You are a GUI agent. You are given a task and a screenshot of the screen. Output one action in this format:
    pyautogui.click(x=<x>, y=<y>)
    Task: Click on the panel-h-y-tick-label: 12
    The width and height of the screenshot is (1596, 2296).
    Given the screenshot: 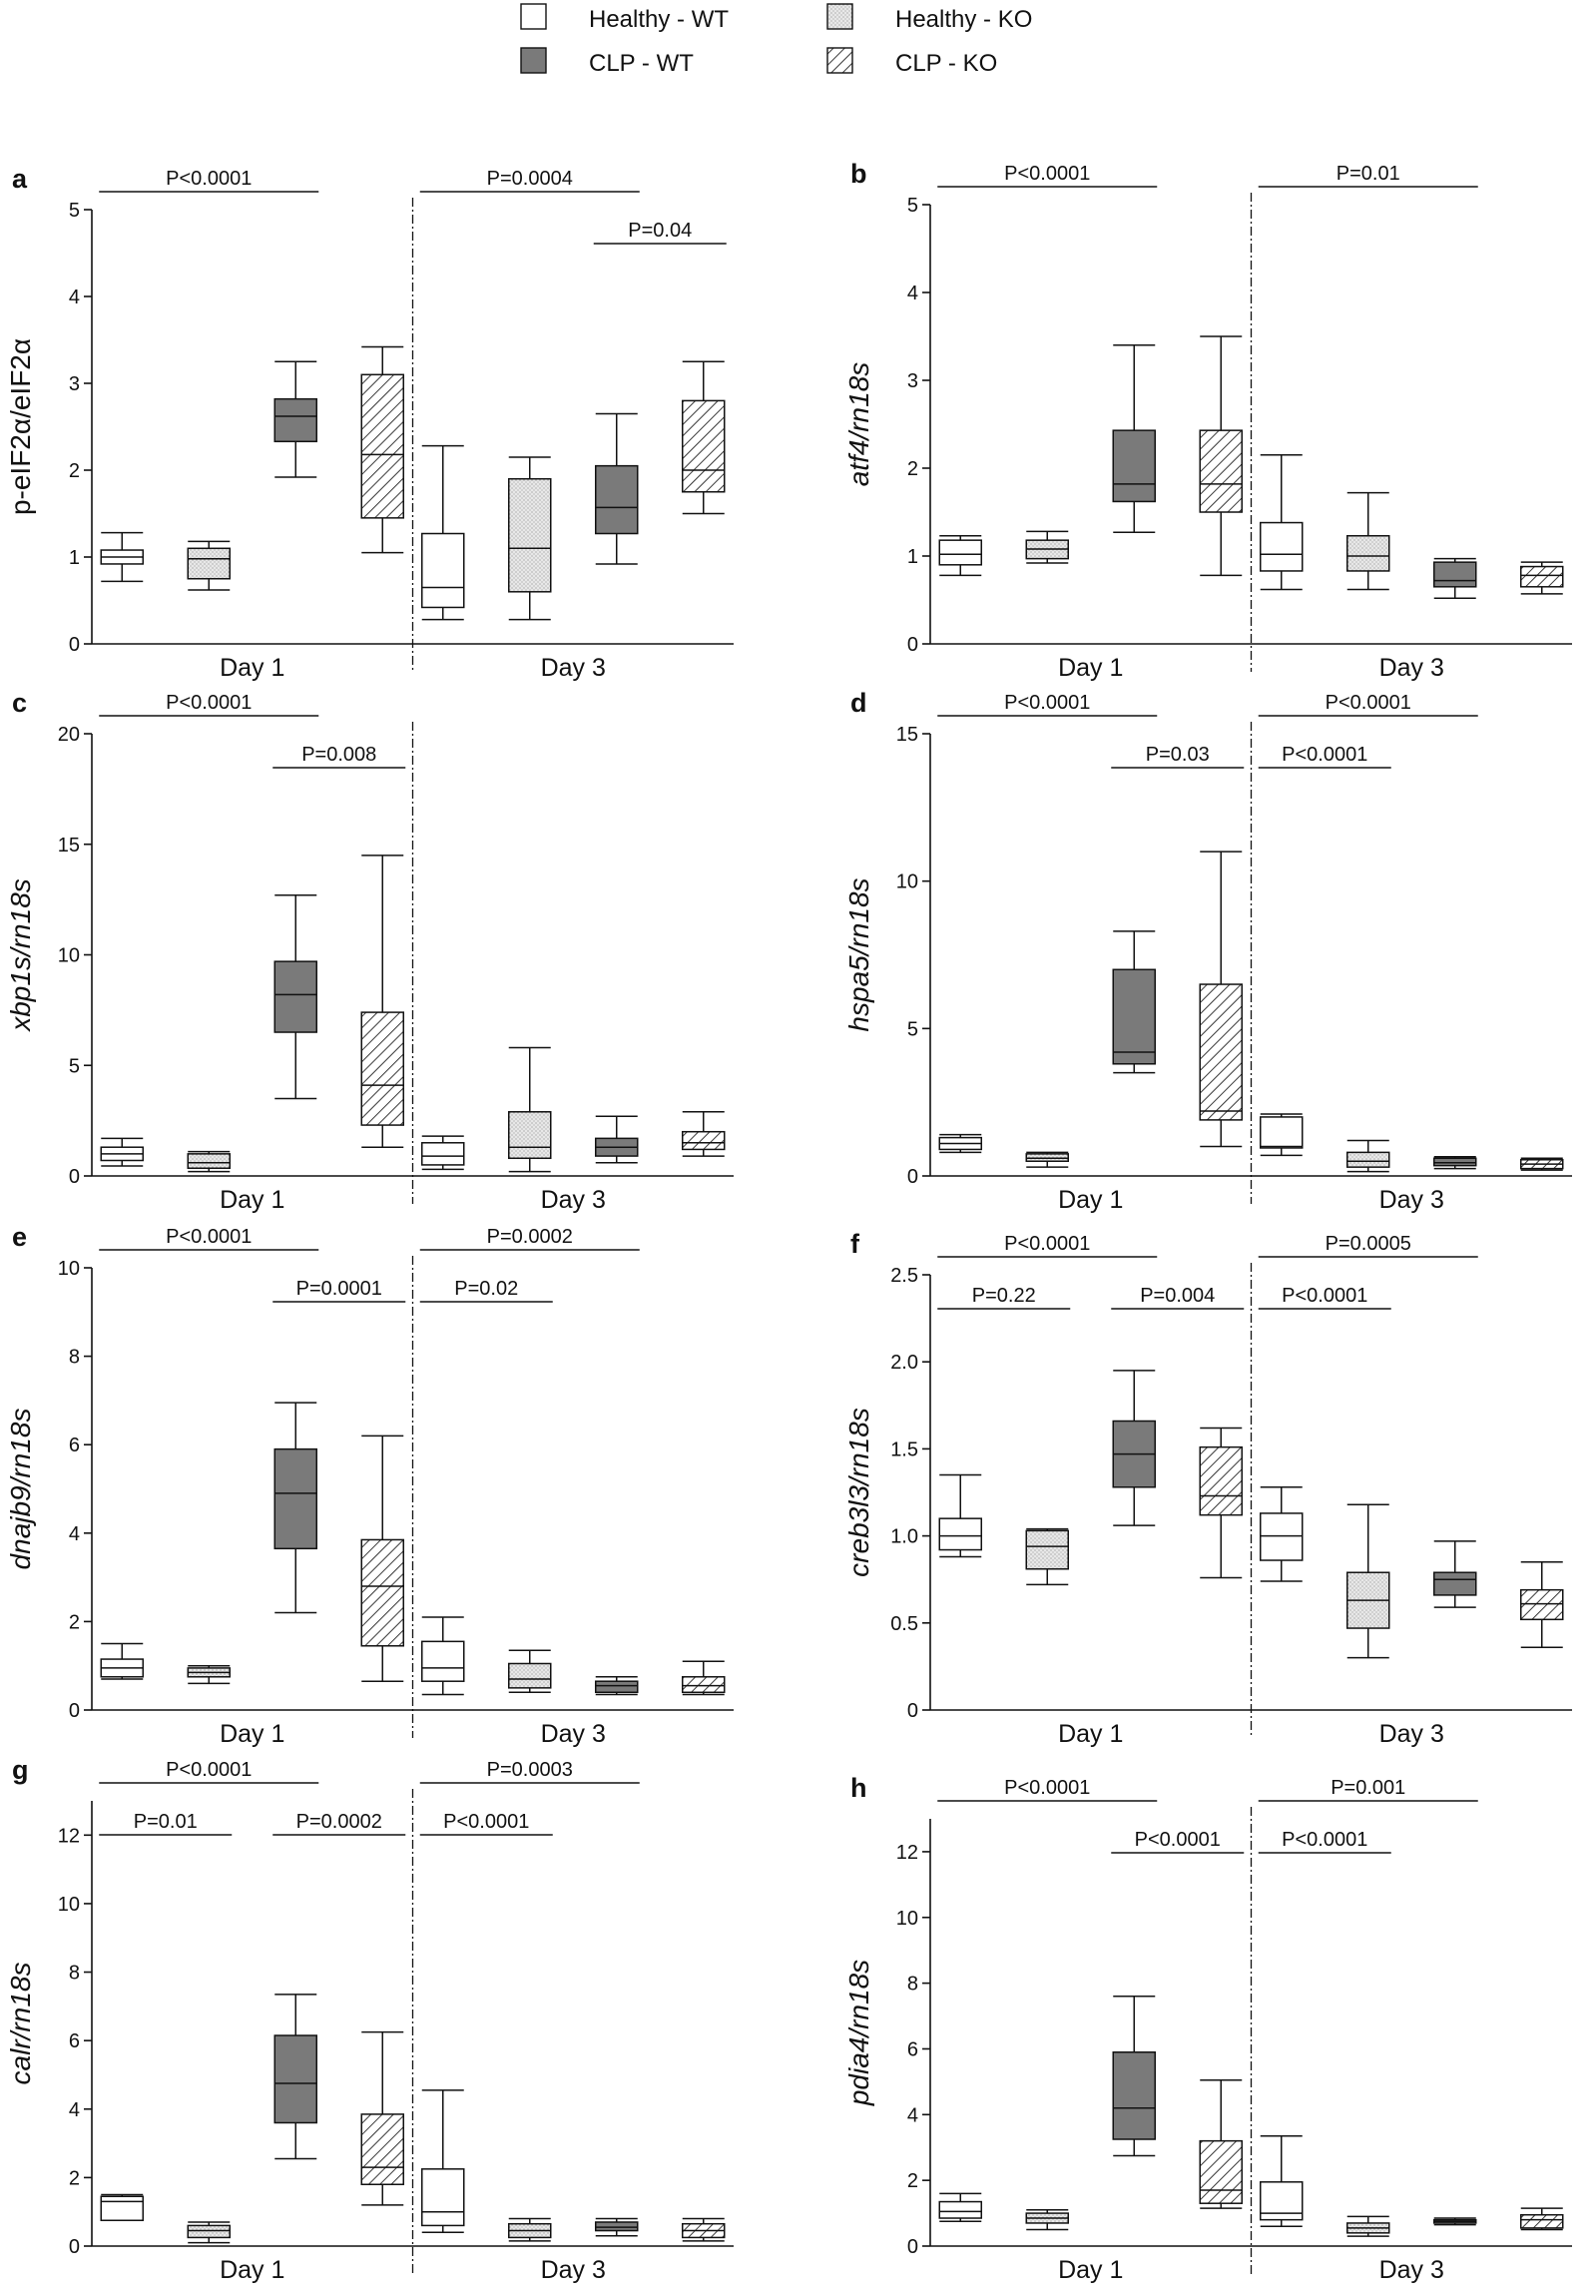 What is the action you would take?
    pyautogui.click(x=907, y=1853)
    